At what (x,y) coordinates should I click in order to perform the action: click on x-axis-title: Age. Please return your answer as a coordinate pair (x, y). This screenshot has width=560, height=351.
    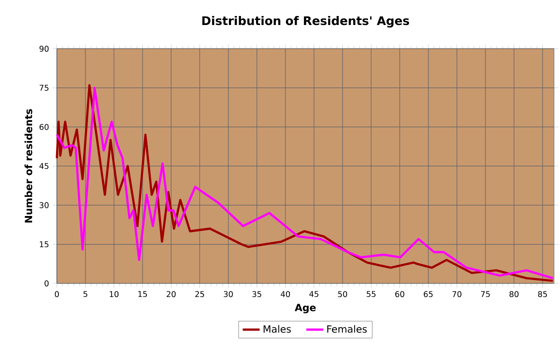
    Looking at the image, I should click on (305, 309).